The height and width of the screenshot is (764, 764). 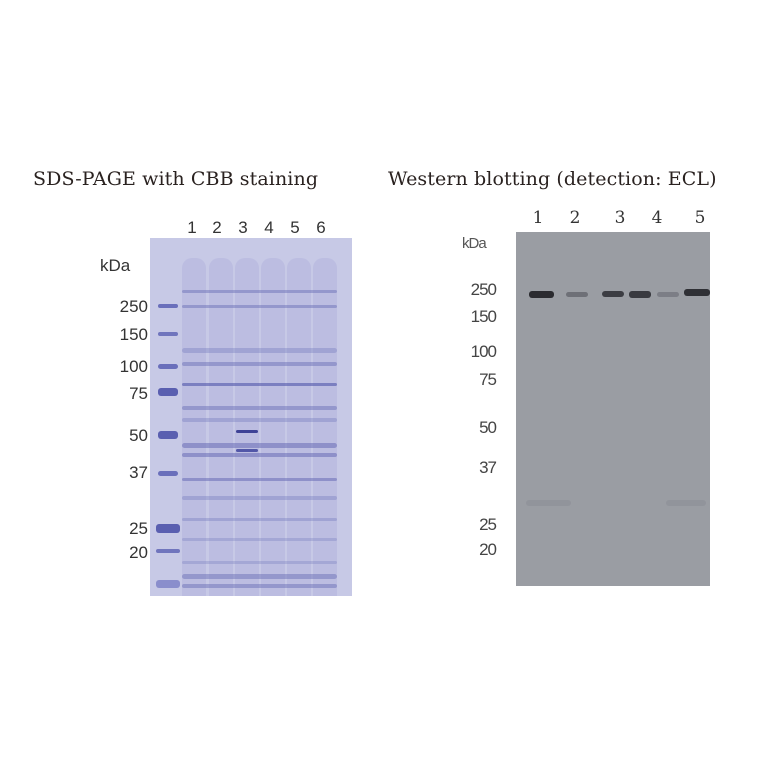 What do you see at coordinates (176, 179) in the screenshot?
I see `sds-page-title: SDS-PAGE with CBB staining` at bounding box center [176, 179].